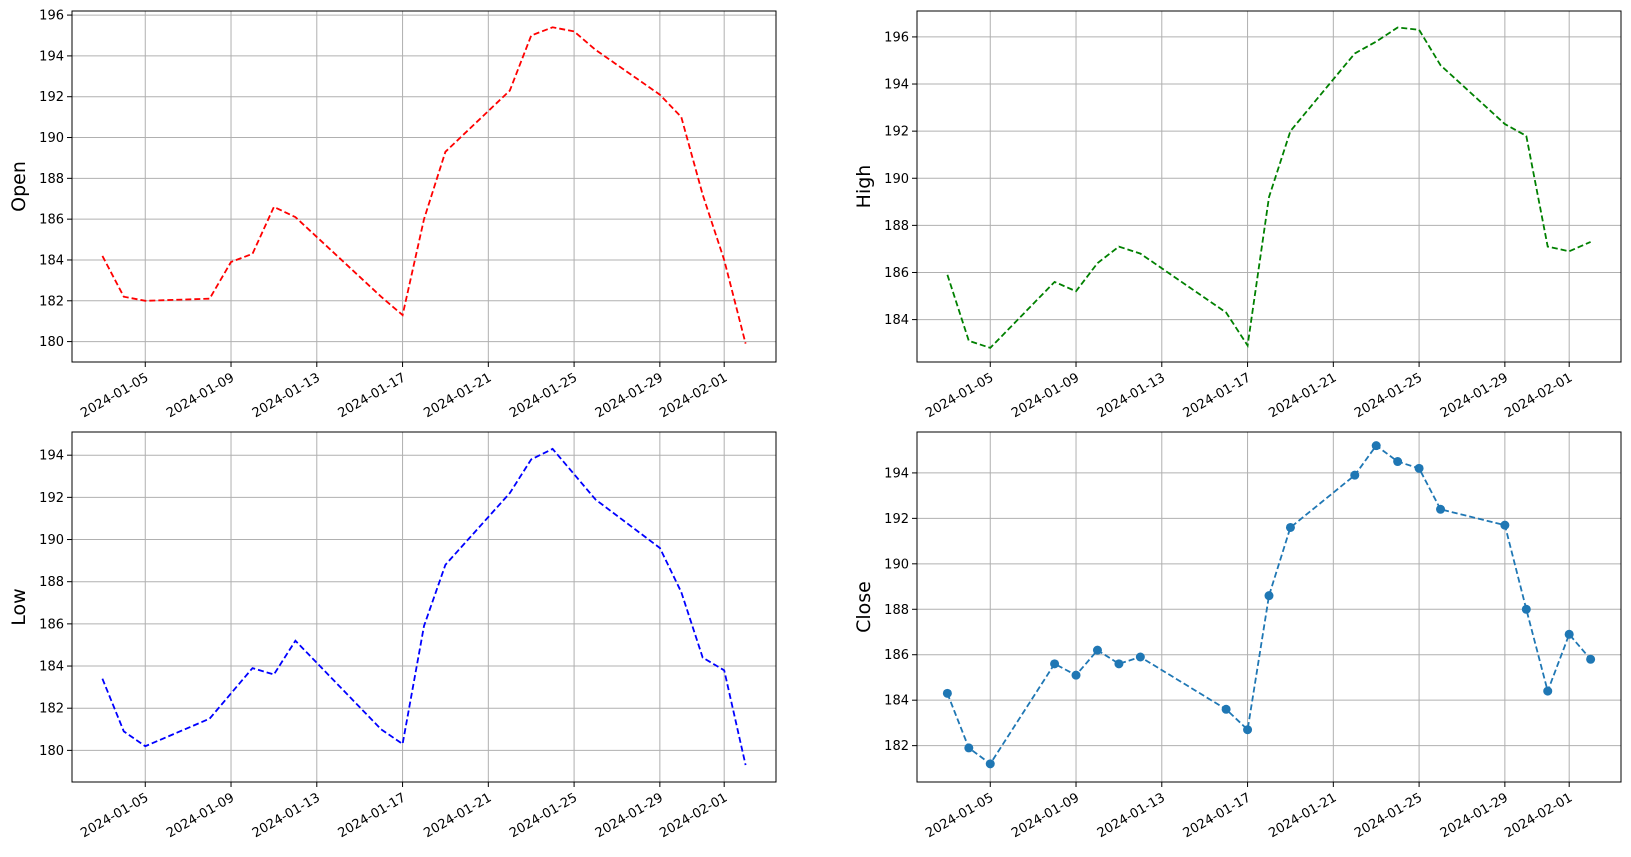 This screenshot has width=1631, height=857. Describe the element at coordinates (864, 187) in the screenshot. I see `y-axis-label: High` at that location.